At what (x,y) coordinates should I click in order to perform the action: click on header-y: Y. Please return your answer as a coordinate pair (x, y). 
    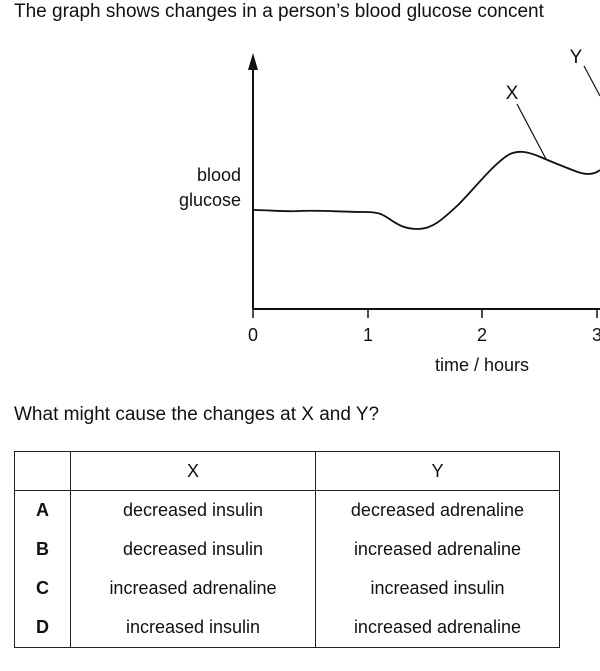
    Looking at the image, I should click on (437, 471).